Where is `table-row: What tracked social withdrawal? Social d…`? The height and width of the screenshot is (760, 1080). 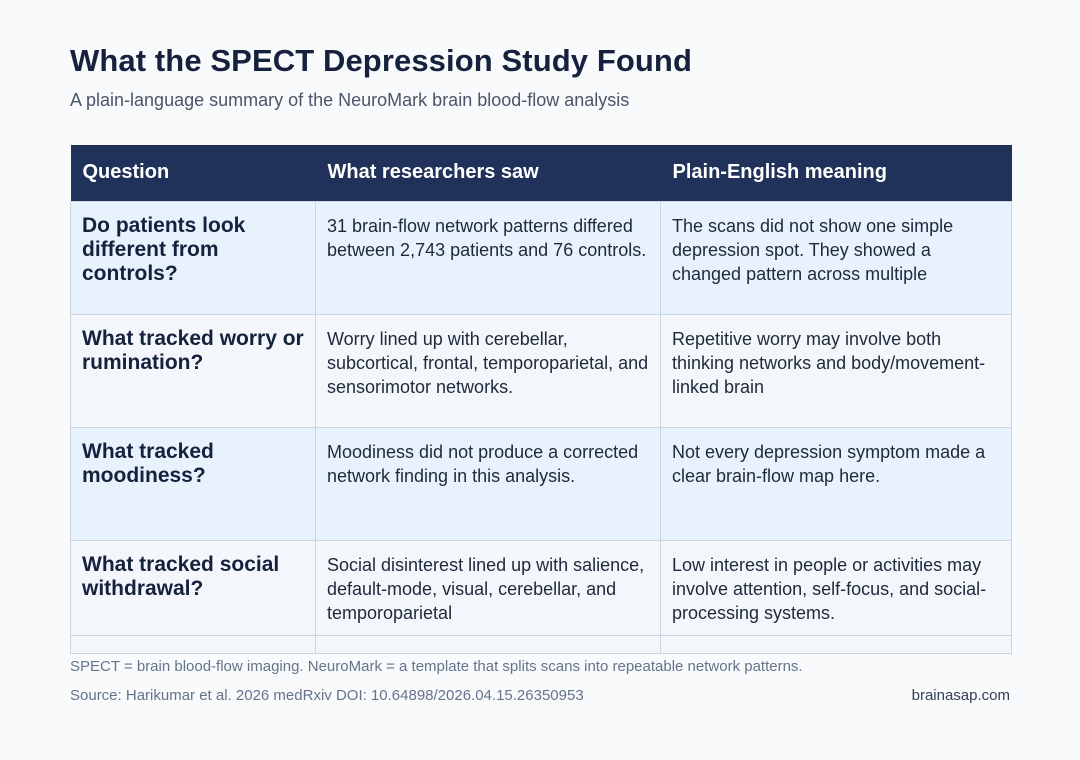
table-row: What tracked social withdrawal? Social d… is located at coordinates (541, 587).